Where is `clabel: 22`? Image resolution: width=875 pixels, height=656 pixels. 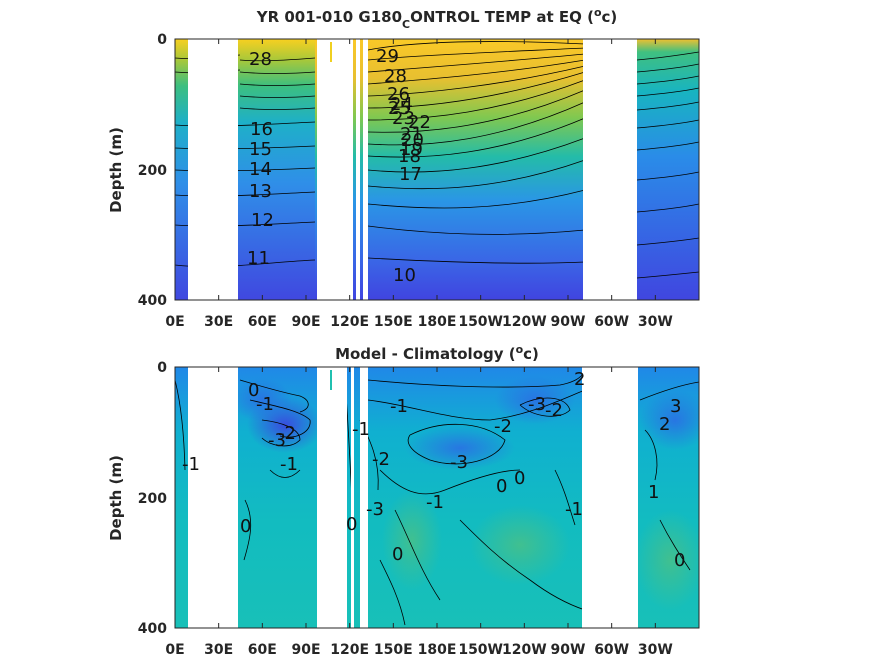
clabel: 22 is located at coordinates (419, 122).